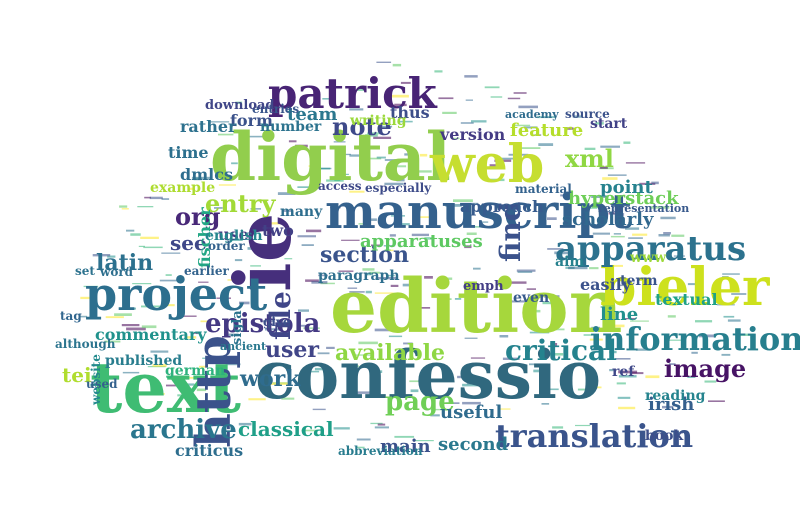 The width and height of the screenshot is (800, 525). What do you see at coordinates (96, 380) in the screenshot?
I see `word-website: website` at bounding box center [96, 380].